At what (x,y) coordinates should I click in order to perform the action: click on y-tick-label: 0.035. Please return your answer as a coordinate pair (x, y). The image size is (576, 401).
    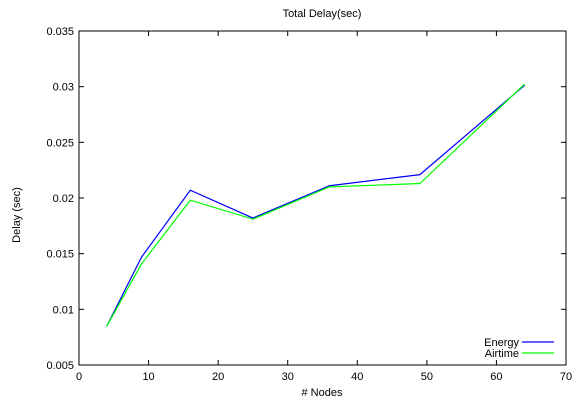
    Looking at the image, I should click on (60, 32).